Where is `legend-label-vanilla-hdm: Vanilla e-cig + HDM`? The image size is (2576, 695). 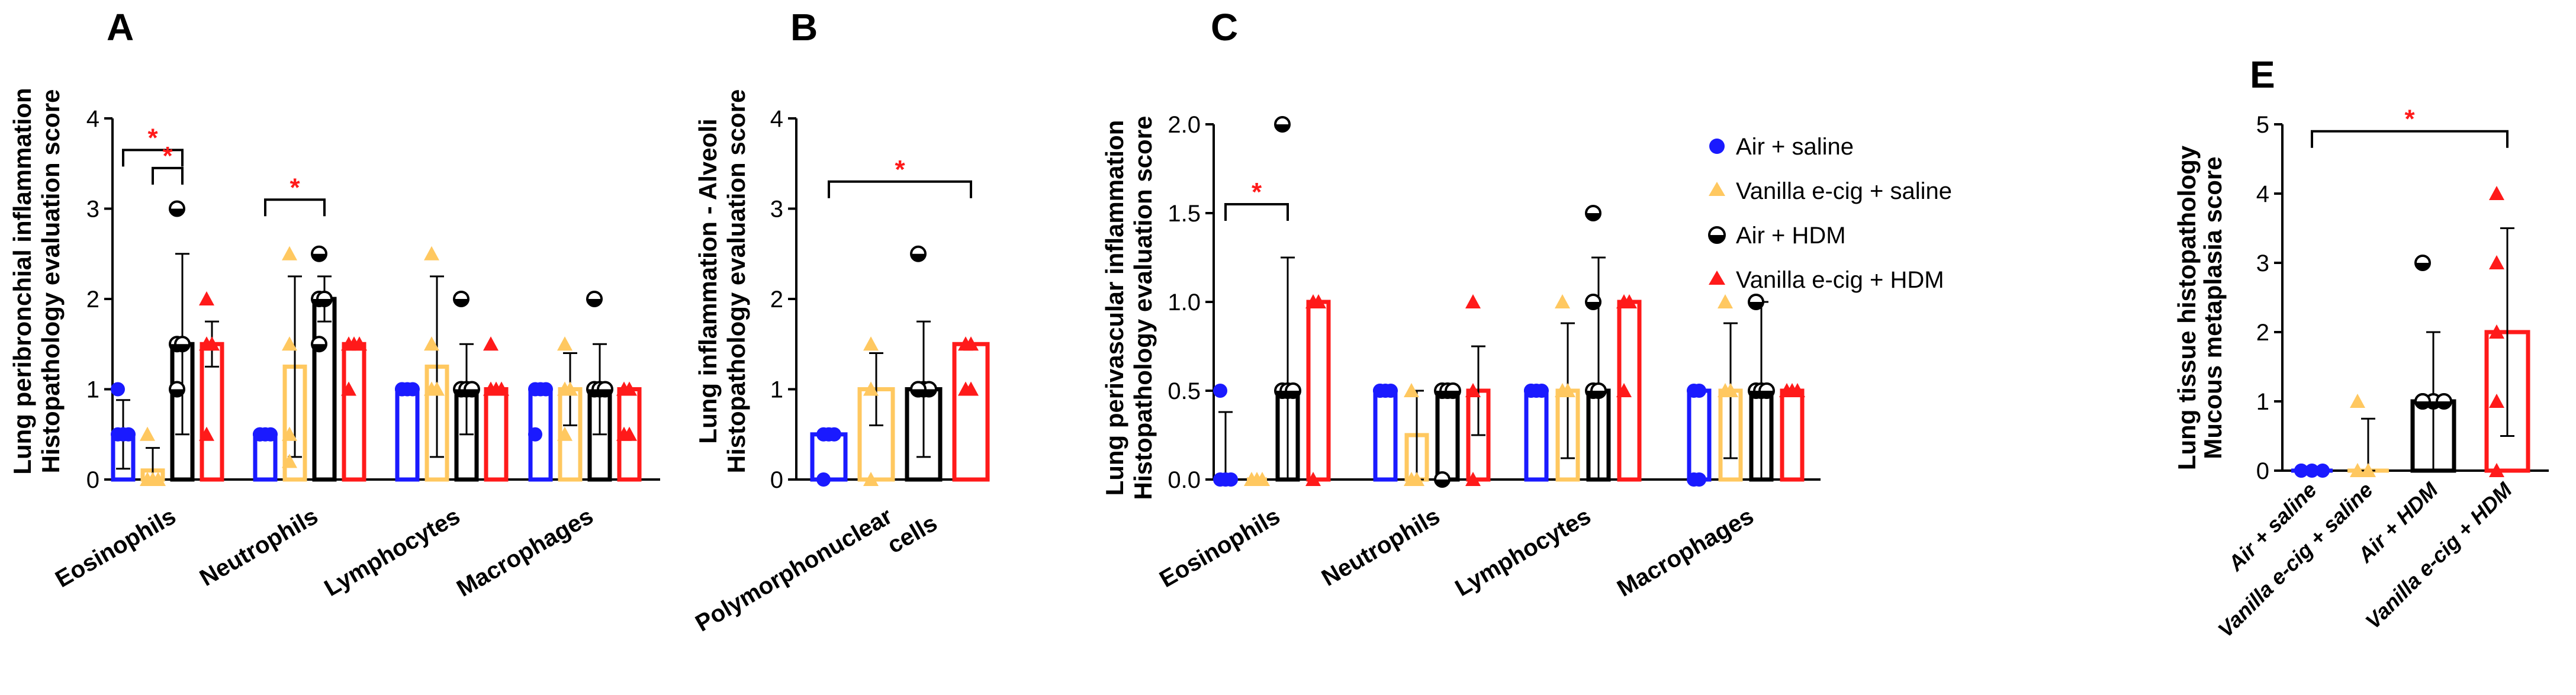 legend-label-vanilla-hdm: Vanilla e-cig + HDM is located at coordinates (1840, 280).